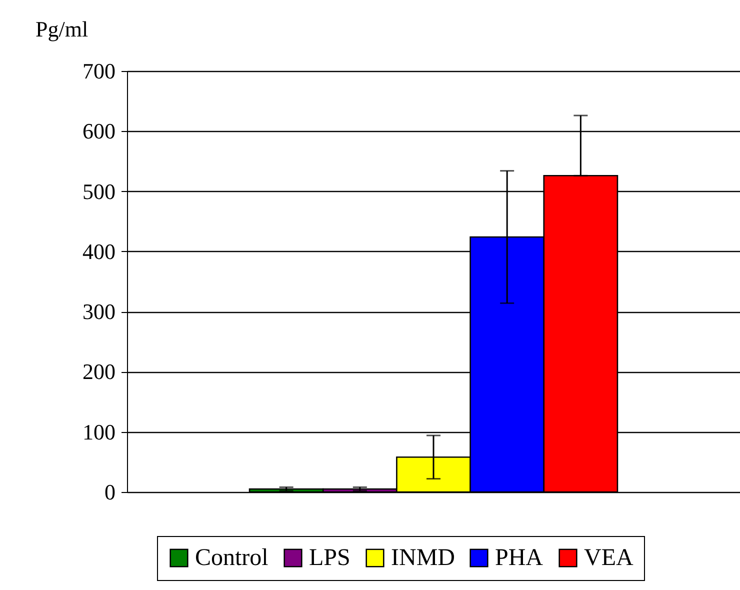 This screenshot has width=740, height=590. I want to click on legend-label: LPS, so click(329, 558).